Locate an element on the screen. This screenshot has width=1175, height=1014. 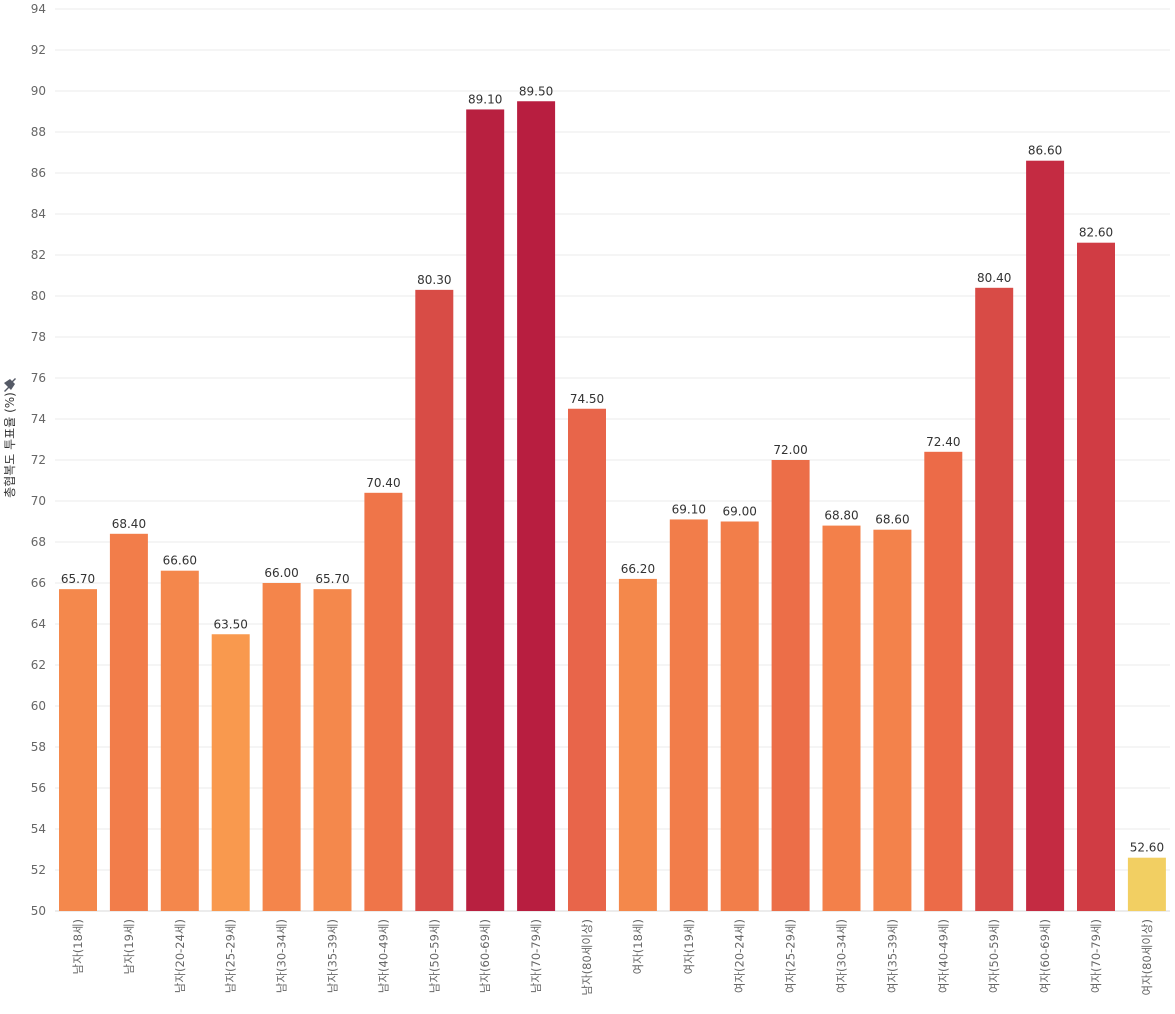
y-tick-label: 58 is located at coordinates (38, 747).